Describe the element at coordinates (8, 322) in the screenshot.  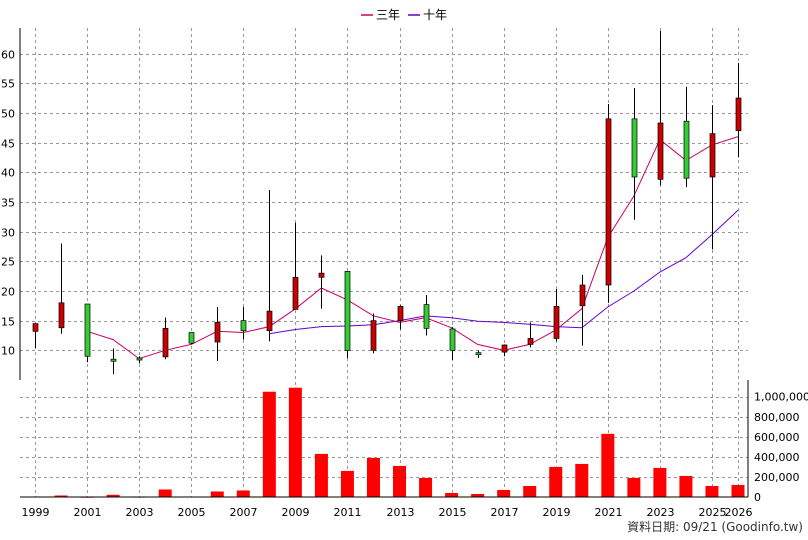
I see `price-tick-label: 15` at that location.